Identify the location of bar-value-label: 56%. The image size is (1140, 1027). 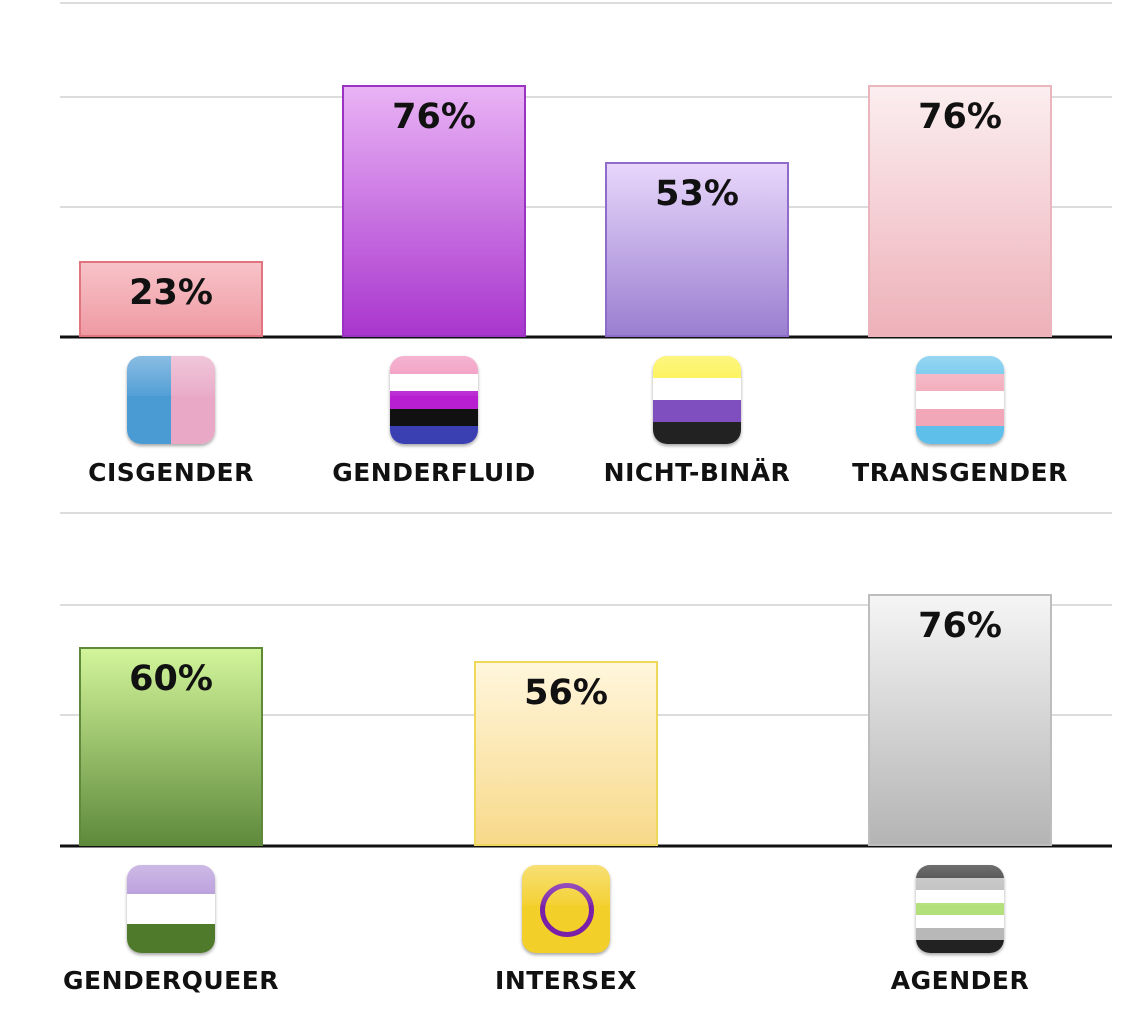
(566, 693).